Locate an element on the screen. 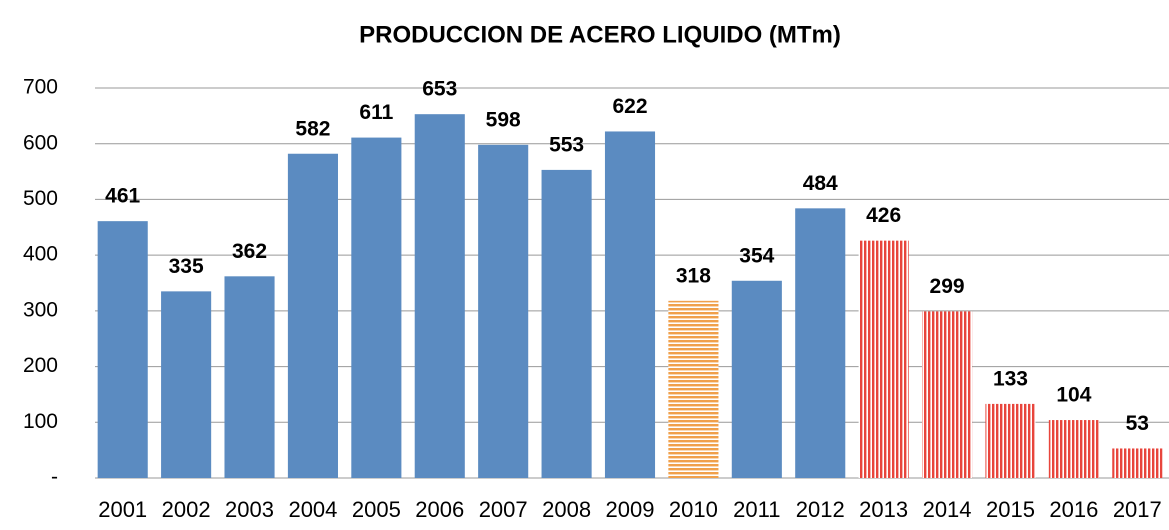 This screenshot has width=1169, height=530. value-label: 53 is located at coordinates (1137, 423).